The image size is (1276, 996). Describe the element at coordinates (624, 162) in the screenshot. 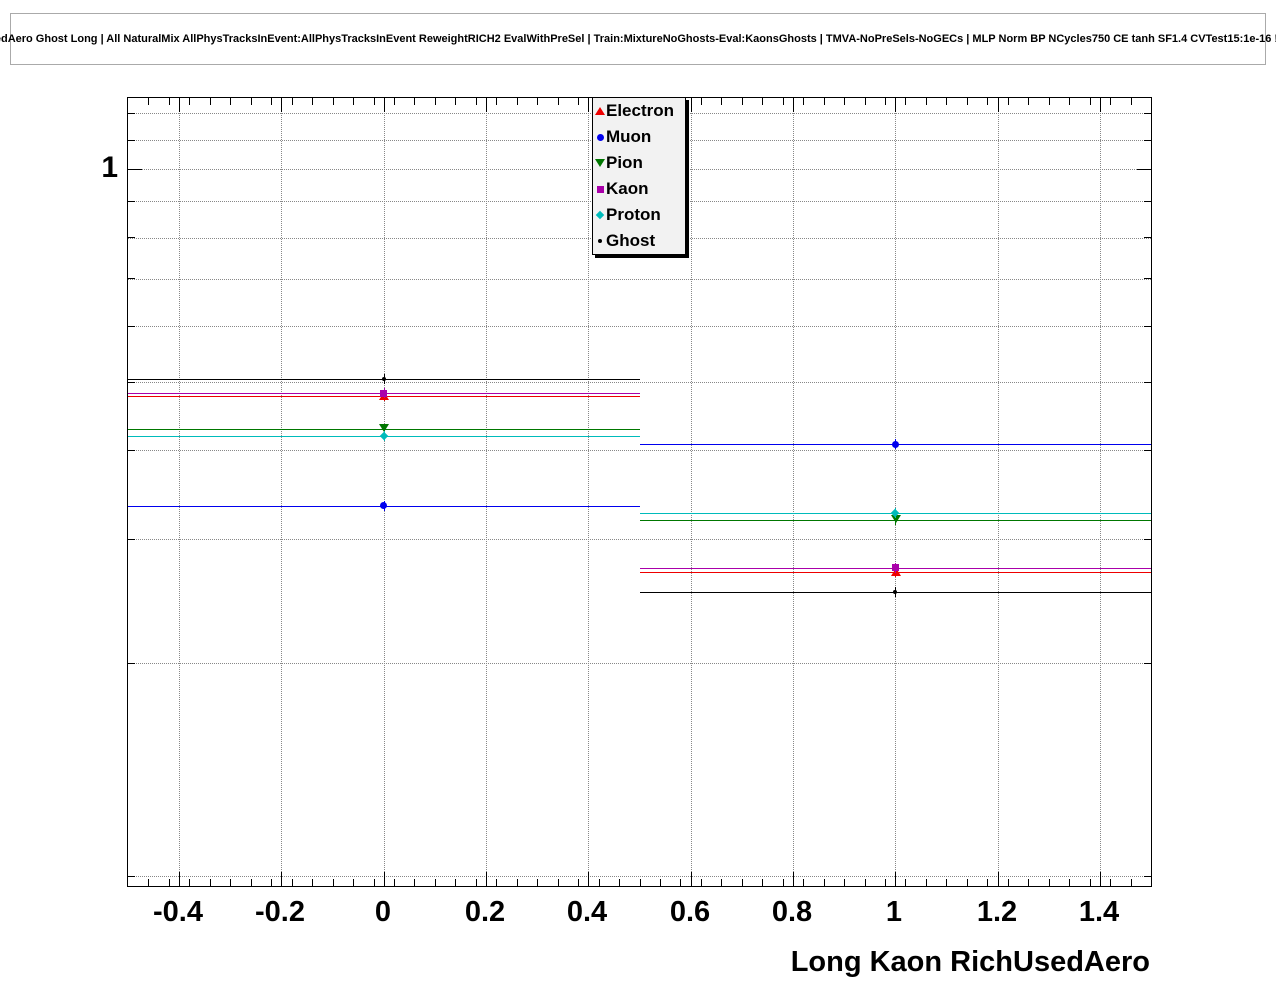

I see `legend-label: Pion` at that location.